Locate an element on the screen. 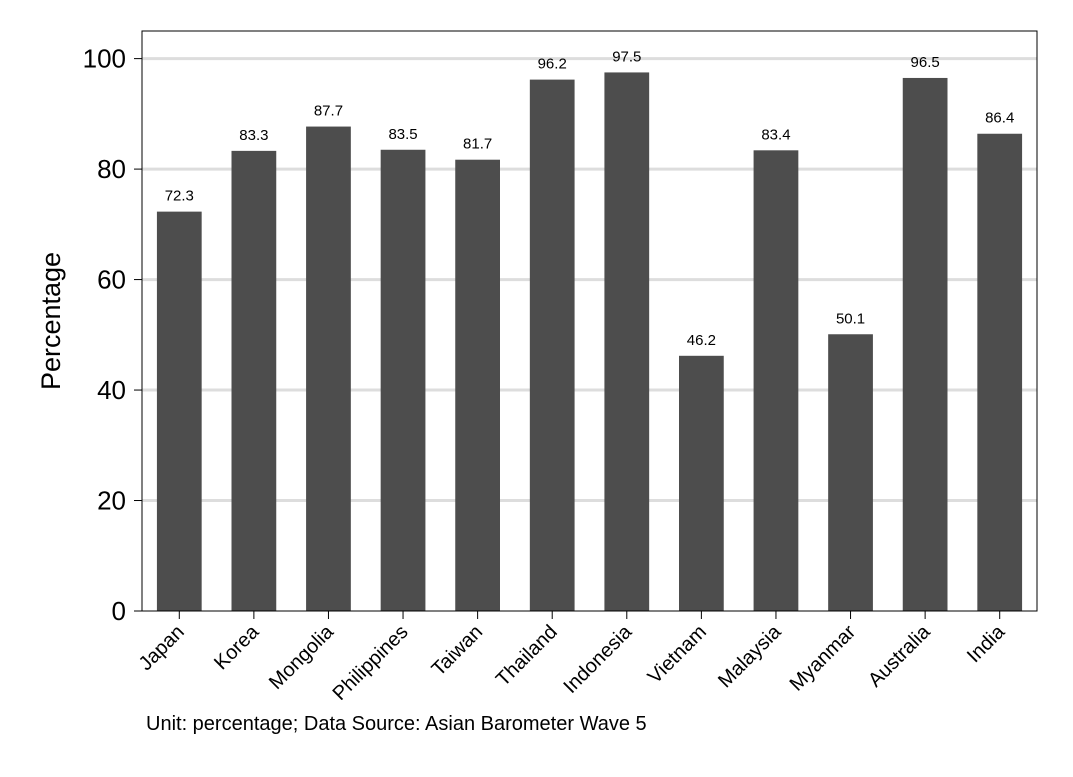 Image resolution: width=1073 pixels, height=777 pixels. y-tick-label: 60 is located at coordinates (111, 280).